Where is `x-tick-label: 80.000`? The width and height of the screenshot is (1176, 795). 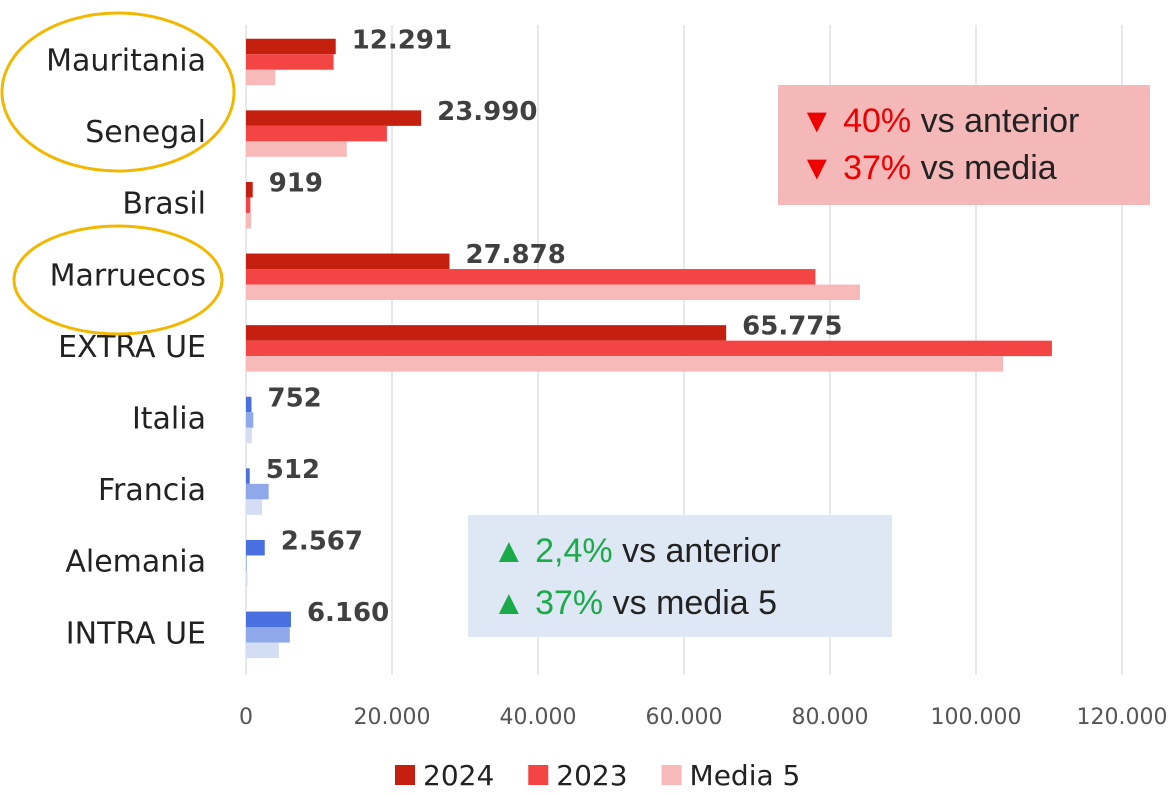
x-tick-label: 80.000 is located at coordinates (830, 717).